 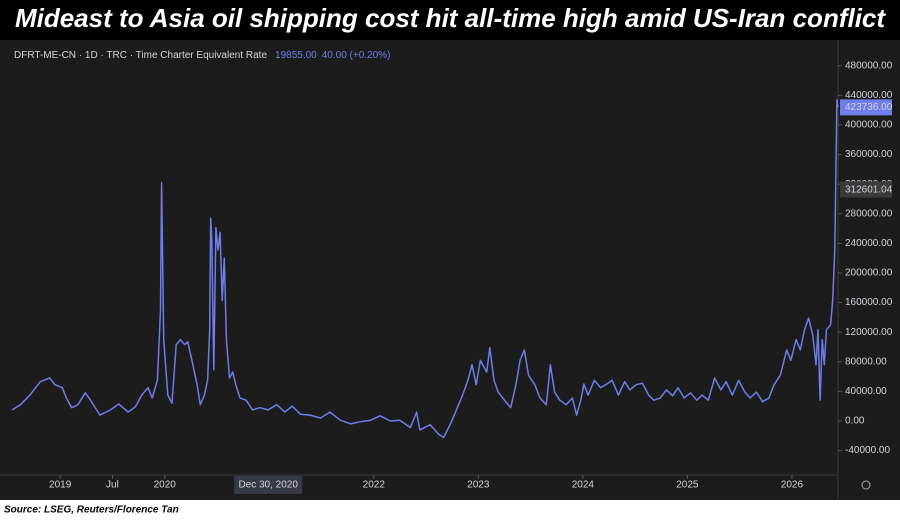 I want to click on source: Source: LSEG, Reuters/Florence Tan, so click(x=91, y=510).